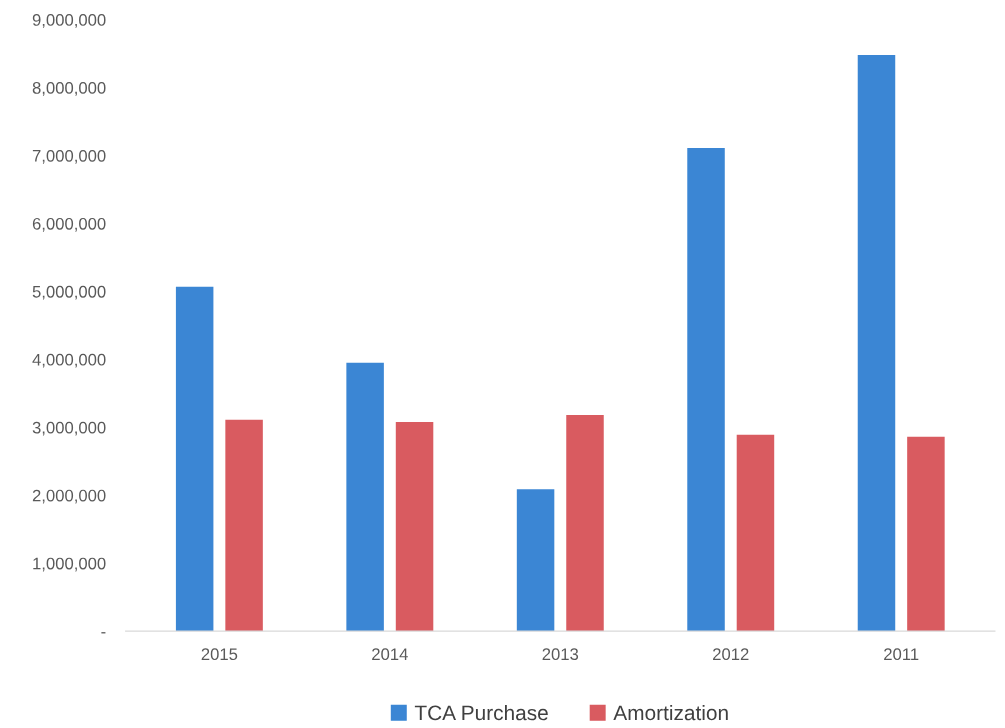 The height and width of the screenshot is (728, 1005). I want to click on y-tick-label: 2,000,000, so click(69, 496).